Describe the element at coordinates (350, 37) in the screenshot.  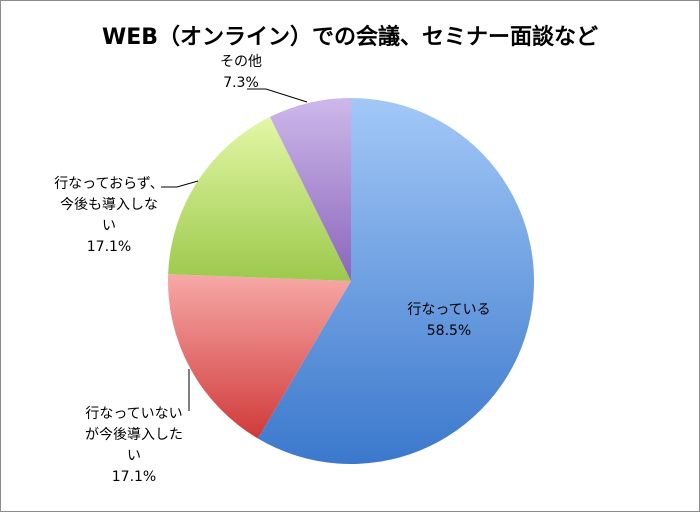
I see `chart-title: WEB（オンライン）での会議、セミナー面談など` at that location.